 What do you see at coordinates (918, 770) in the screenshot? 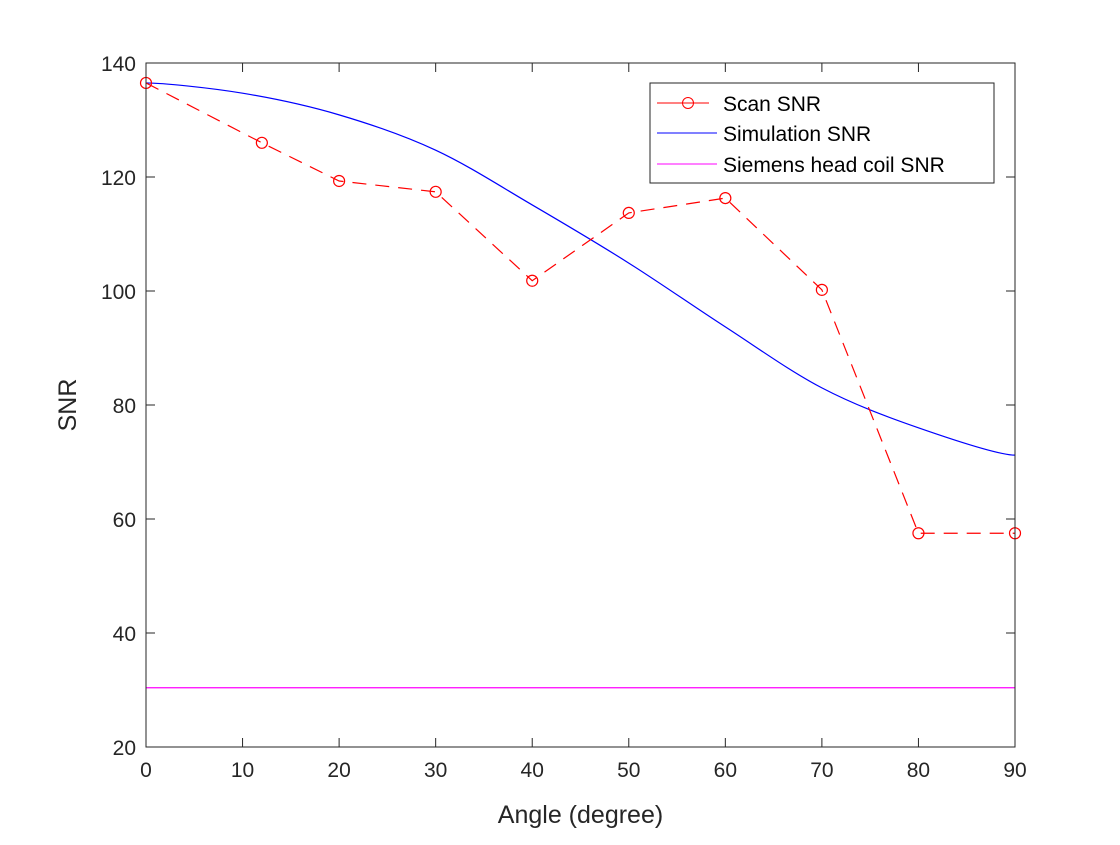
I see `x-tick-label: 80` at bounding box center [918, 770].